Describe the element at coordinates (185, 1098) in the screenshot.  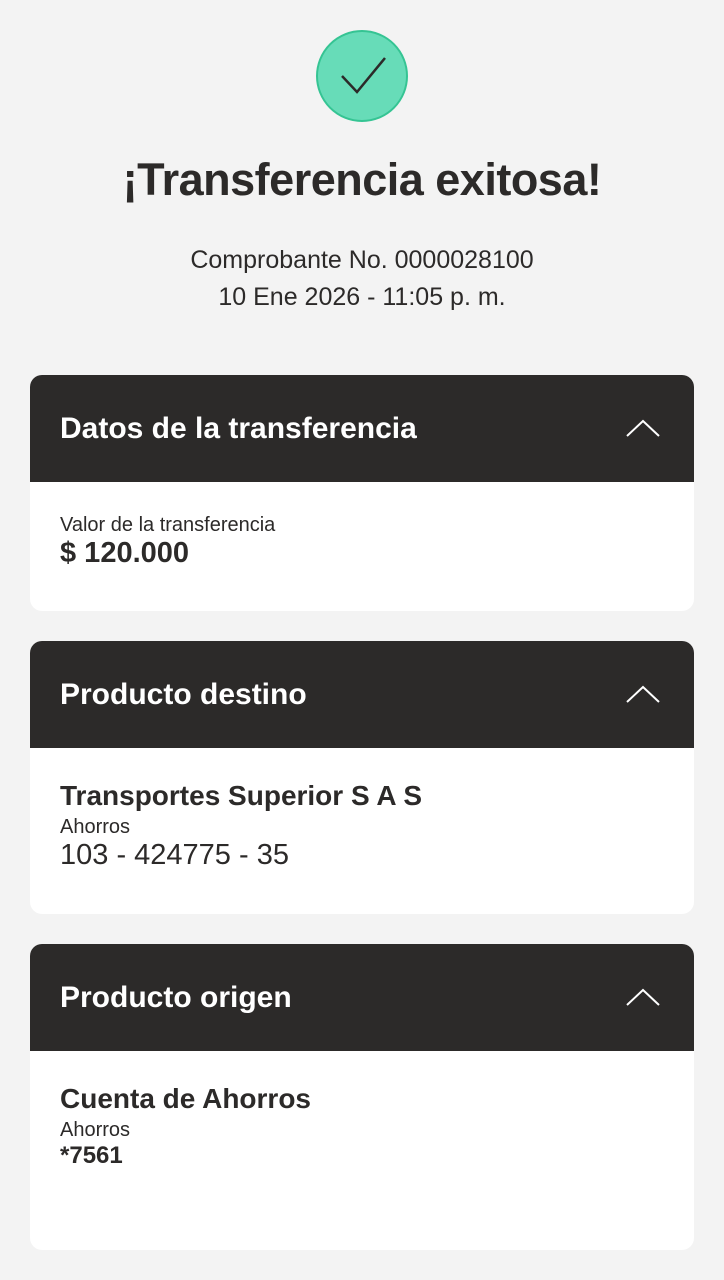
I see `origin-name: Cuenta de Ahorros` at that location.